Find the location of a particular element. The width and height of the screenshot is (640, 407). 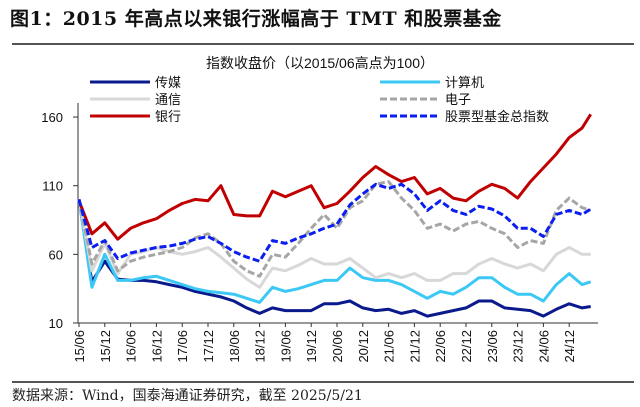

legend-label: 计算机 is located at coordinates (464, 83).